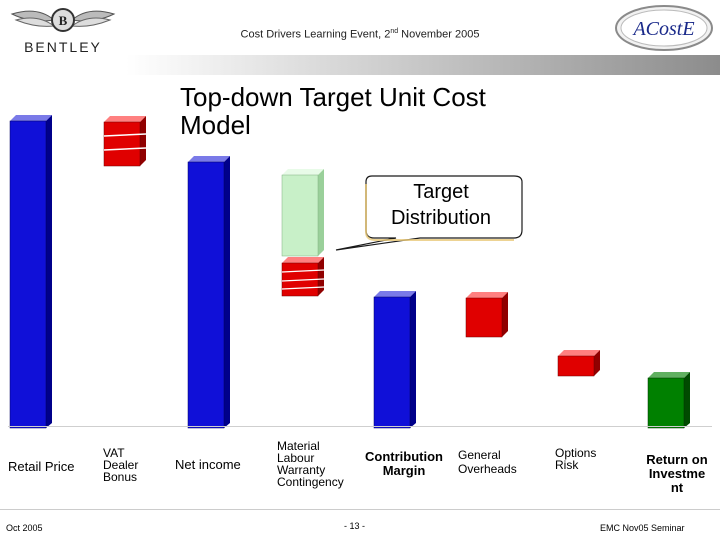  What do you see at coordinates (125, 141) in the screenshot?
I see `bar-vat-dealer-bonus` at bounding box center [125, 141].